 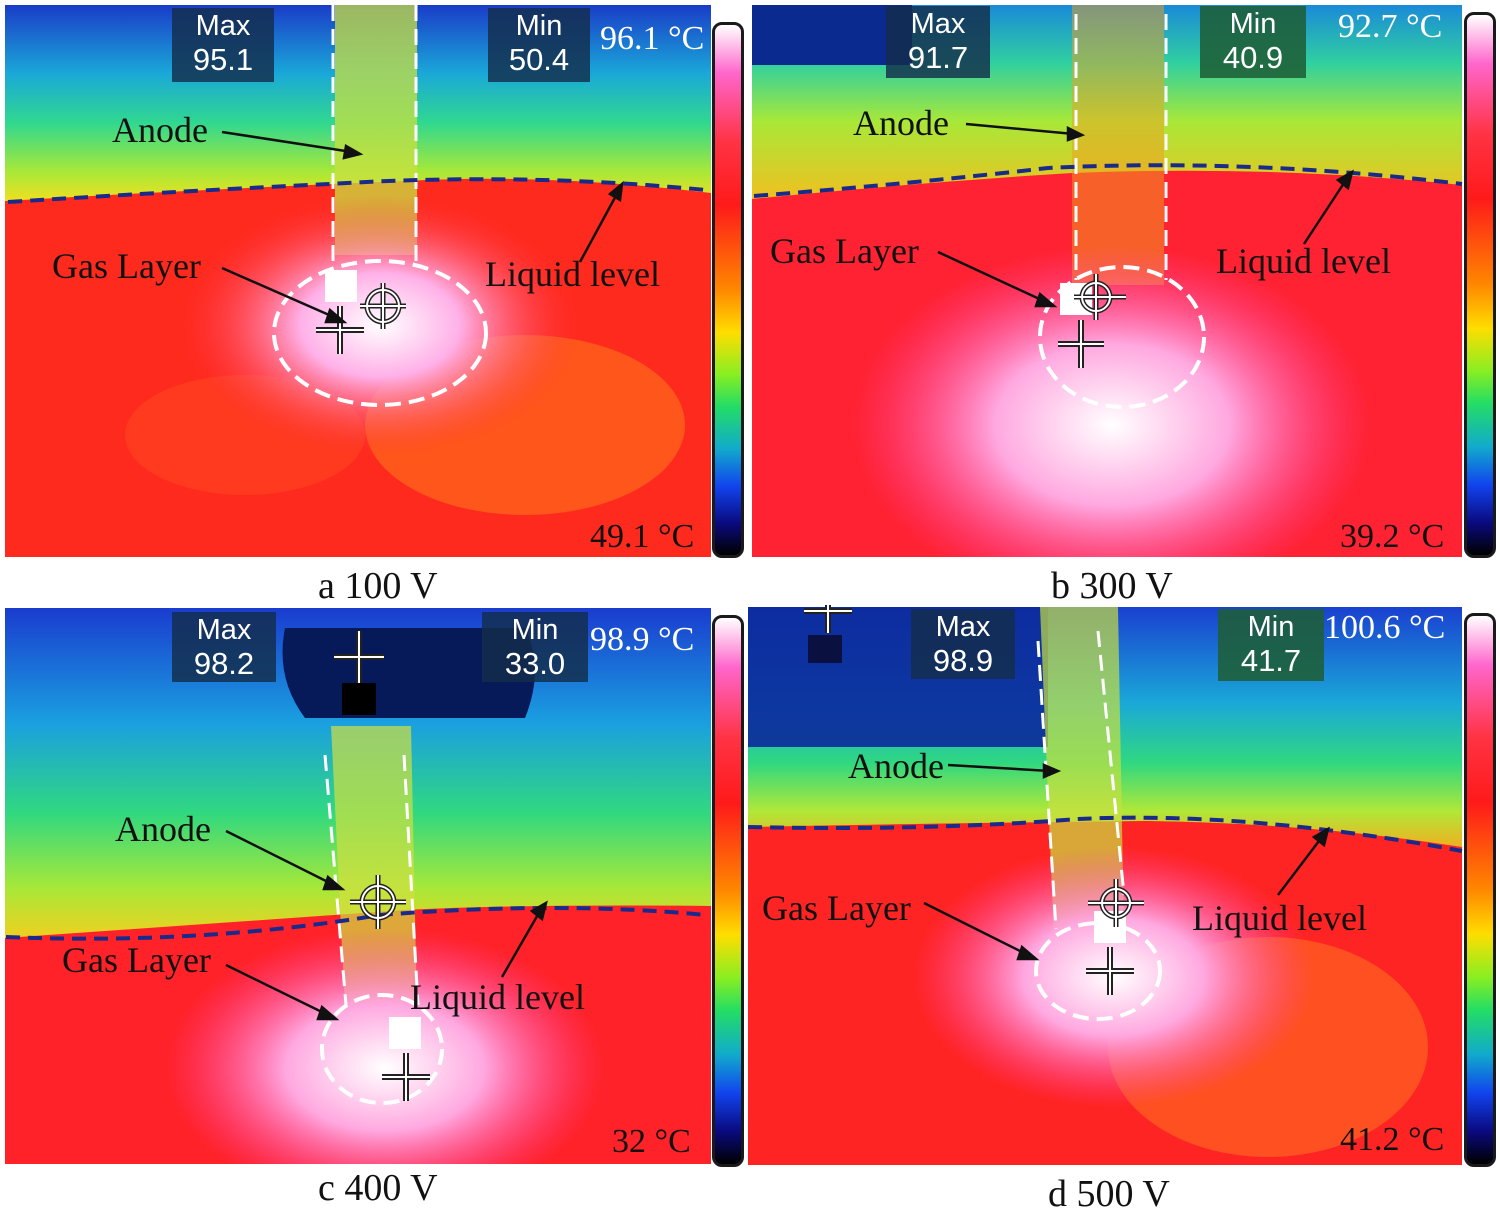 What do you see at coordinates (651, 1141) in the screenshot?
I see `range-bottom-temp: 32 °C` at bounding box center [651, 1141].